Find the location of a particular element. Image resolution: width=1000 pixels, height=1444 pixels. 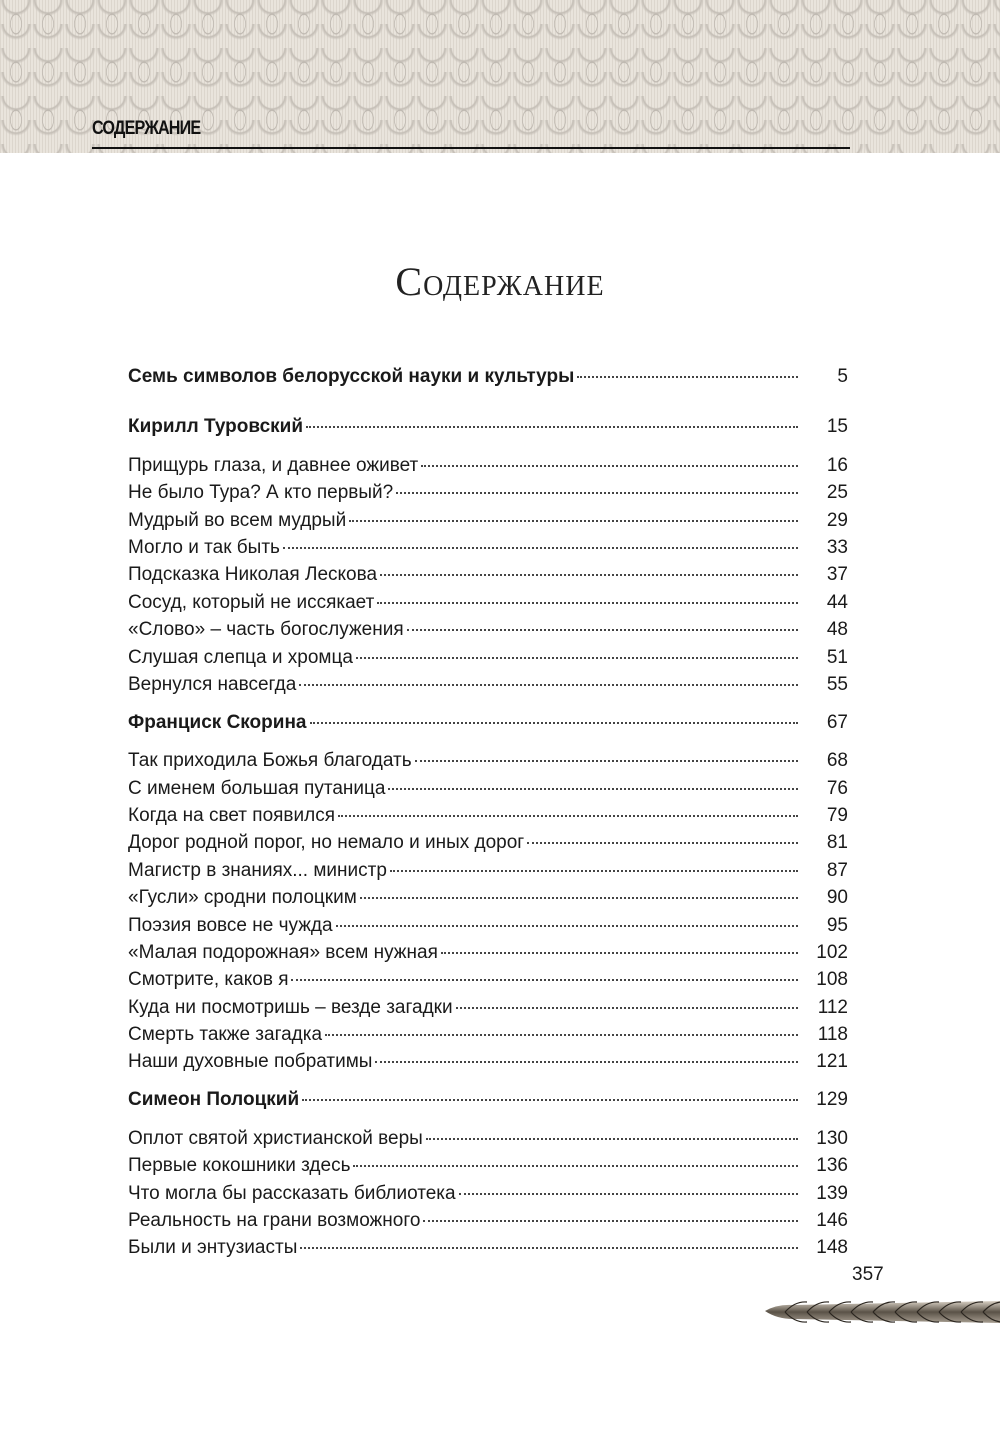

toc-page-number: 90 is located at coordinates (837, 898).